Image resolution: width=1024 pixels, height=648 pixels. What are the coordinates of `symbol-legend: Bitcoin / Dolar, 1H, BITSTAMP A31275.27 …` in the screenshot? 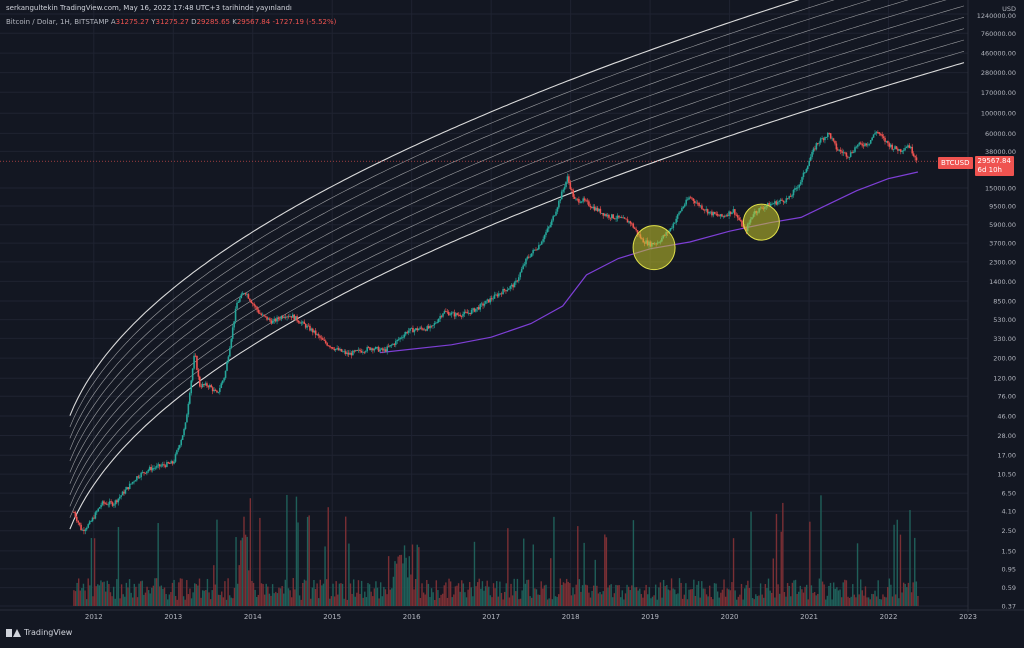 It's located at (171, 22).